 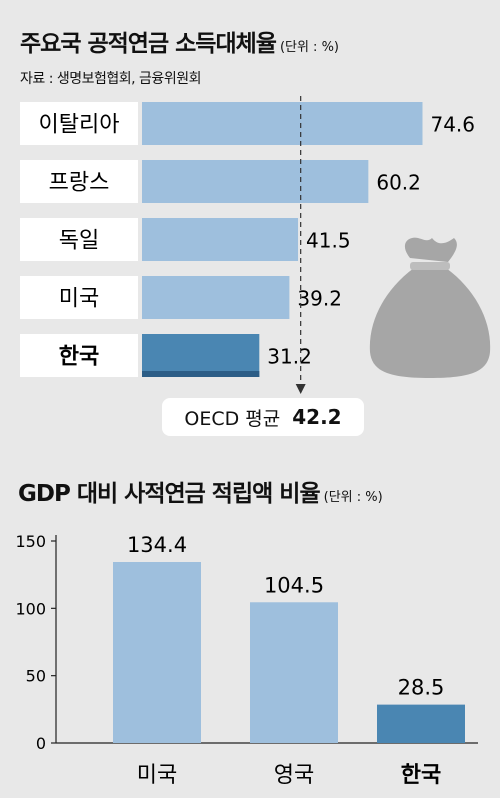 What do you see at coordinates (328, 241) in the screenshot?
I see `bar-value-label: 41.5` at bounding box center [328, 241].